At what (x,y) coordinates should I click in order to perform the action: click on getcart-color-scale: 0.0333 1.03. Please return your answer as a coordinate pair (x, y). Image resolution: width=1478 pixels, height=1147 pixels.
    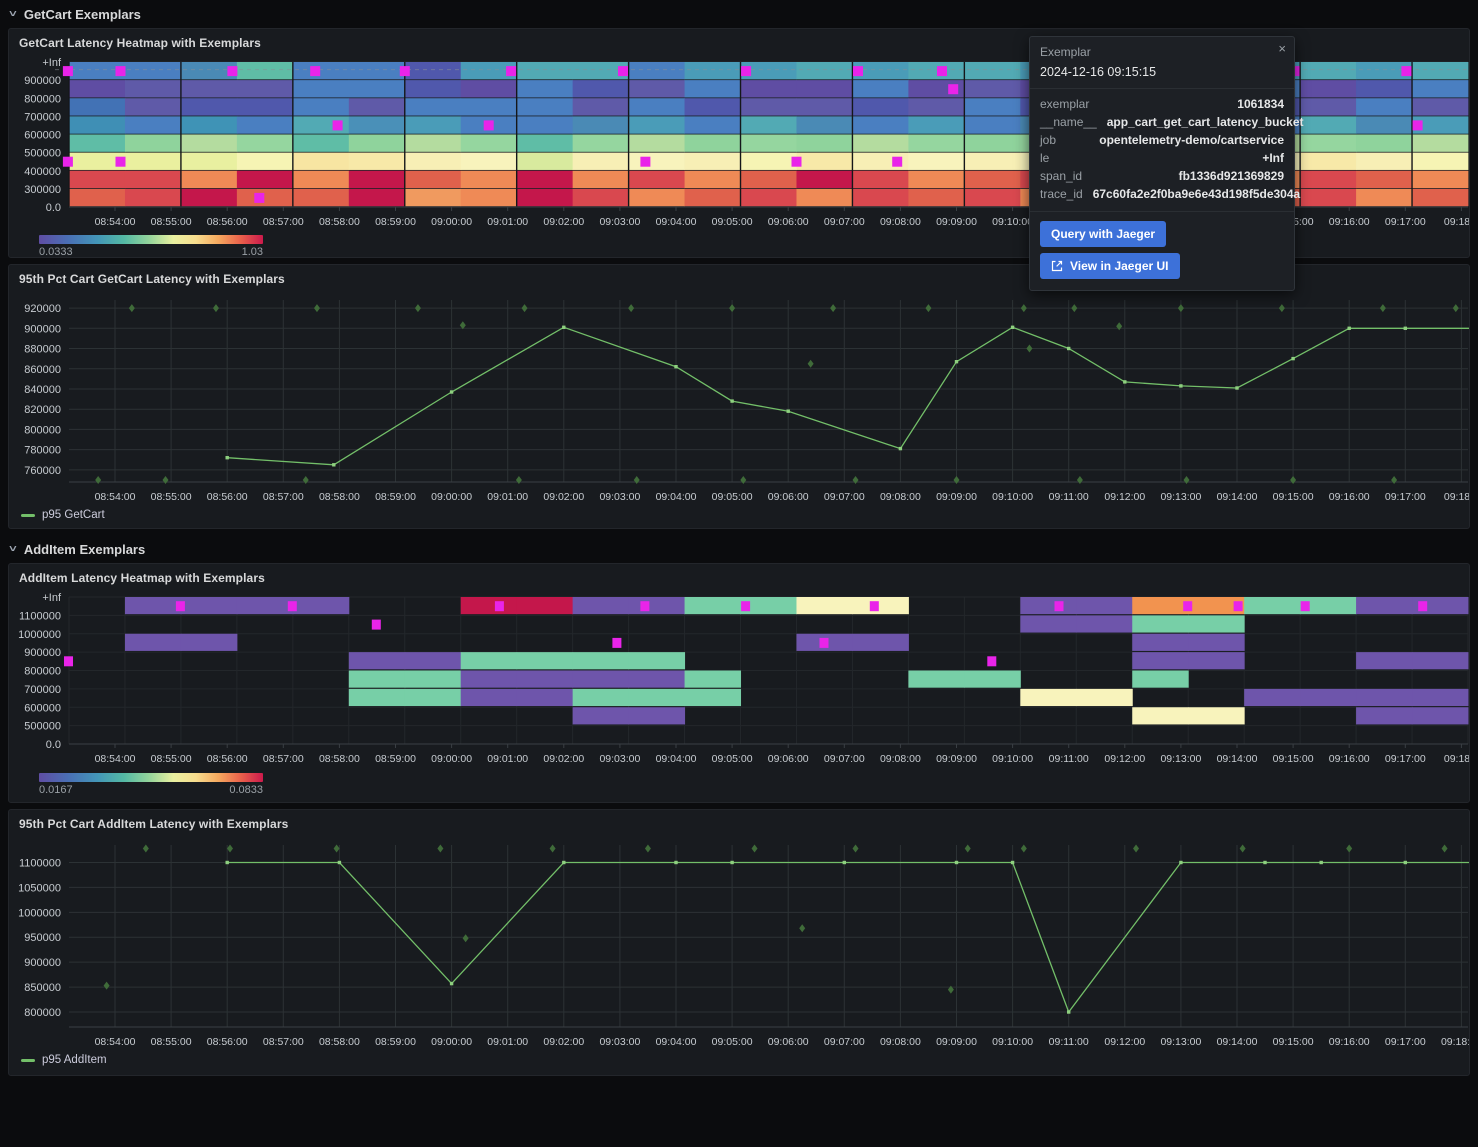
    Looking at the image, I should click on (739, 247).